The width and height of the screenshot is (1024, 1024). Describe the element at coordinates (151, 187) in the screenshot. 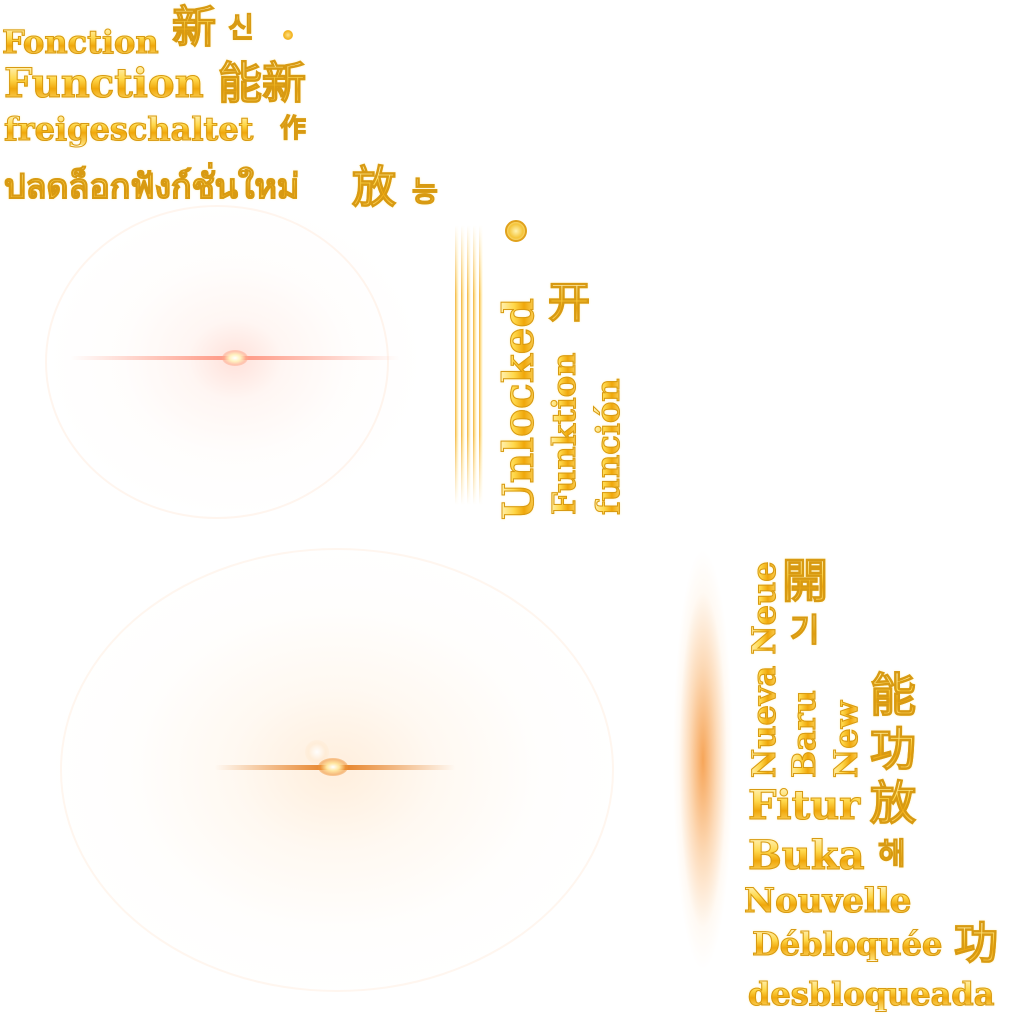

I see `label-thai-unlock: ปลดล็อกฟังก์ชั่นใหม่` at that location.